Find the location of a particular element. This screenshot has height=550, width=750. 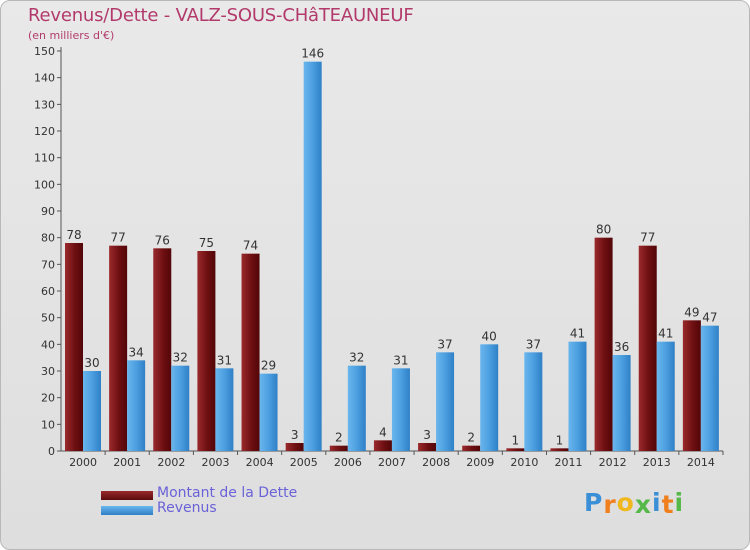

data-label-debt: 75 is located at coordinates (206, 243).